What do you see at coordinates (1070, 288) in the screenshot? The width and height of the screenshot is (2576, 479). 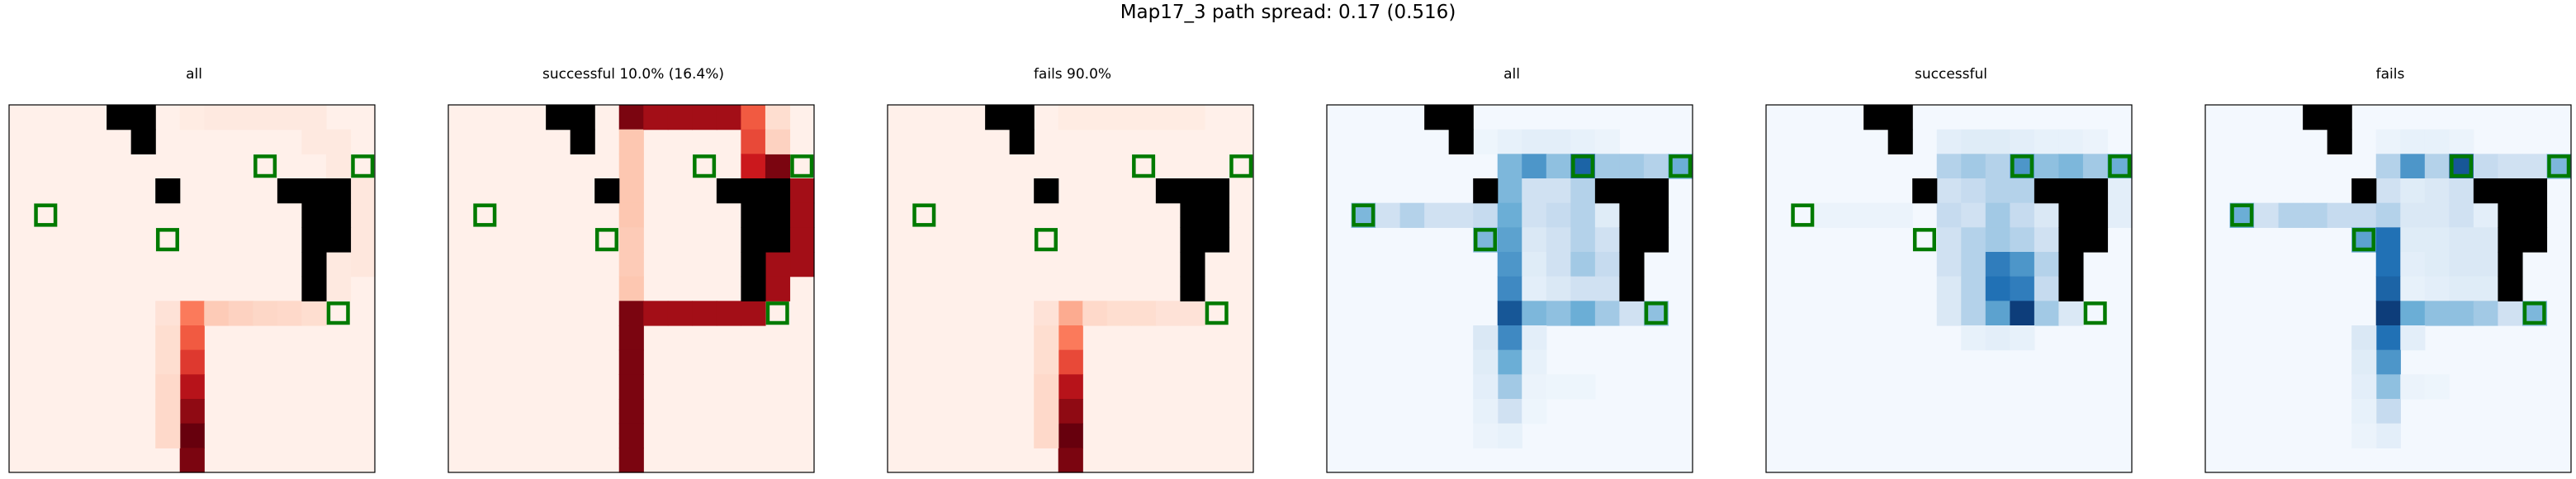 I see `plot-frame` at bounding box center [1070, 288].